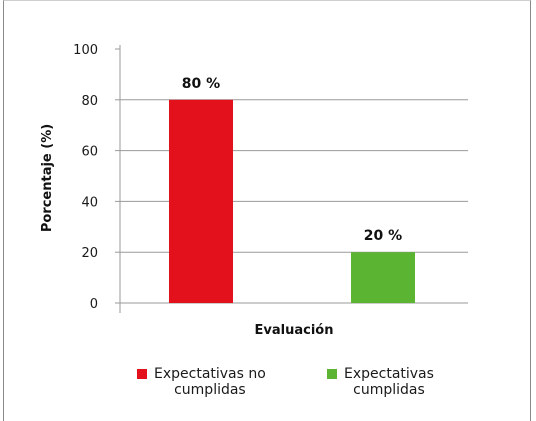 This screenshot has width=536, height=421. What do you see at coordinates (47, 178) in the screenshot?
I see `y-axis-title: Porcentaje (%)` at bounding box center [47, 178].